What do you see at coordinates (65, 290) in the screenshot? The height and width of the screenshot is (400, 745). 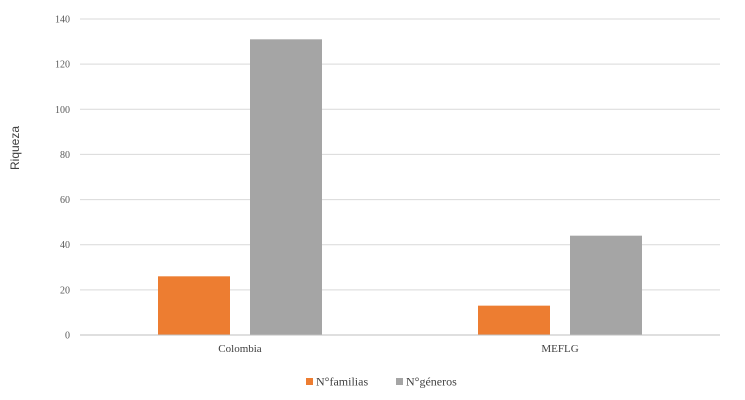 I see `y-tick-label: 20` at bounding box center [65, 290].